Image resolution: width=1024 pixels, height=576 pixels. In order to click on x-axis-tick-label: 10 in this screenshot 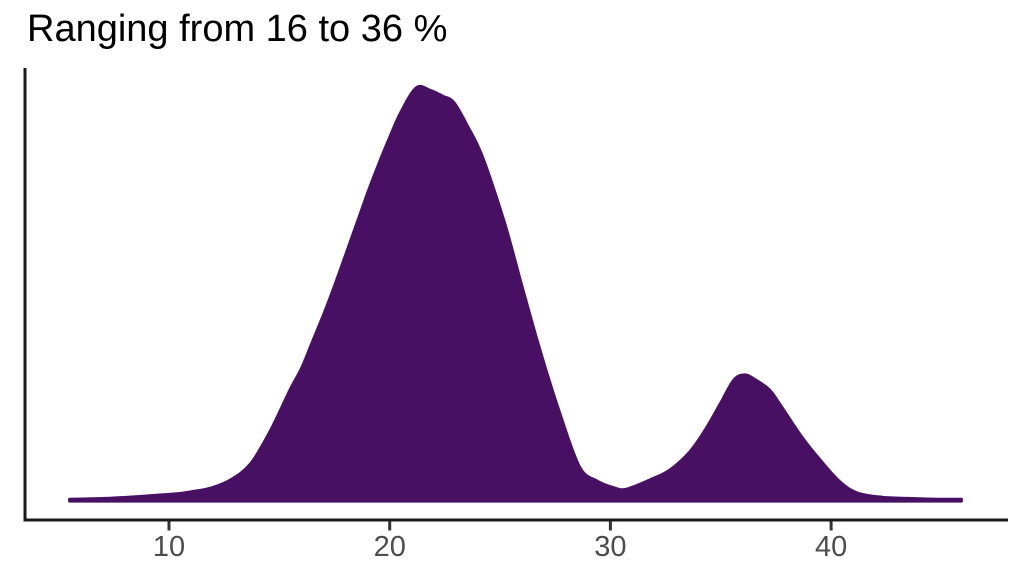, I will do `click(169, 547)`.